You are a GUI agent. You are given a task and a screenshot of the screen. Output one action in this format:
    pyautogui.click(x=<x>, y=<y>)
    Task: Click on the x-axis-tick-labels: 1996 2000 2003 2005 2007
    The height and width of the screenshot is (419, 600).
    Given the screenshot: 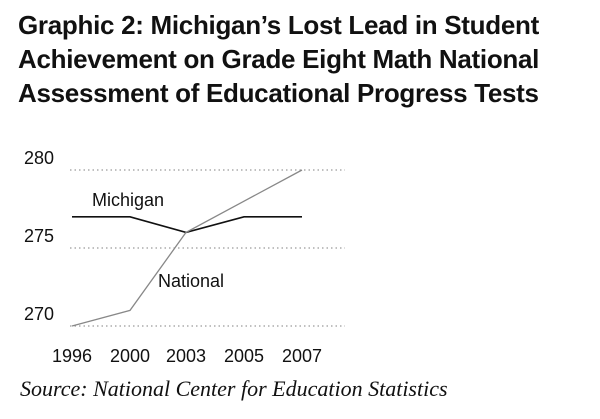 What is the action you would take?
    pyautogui.click(x=187, y=356)
    